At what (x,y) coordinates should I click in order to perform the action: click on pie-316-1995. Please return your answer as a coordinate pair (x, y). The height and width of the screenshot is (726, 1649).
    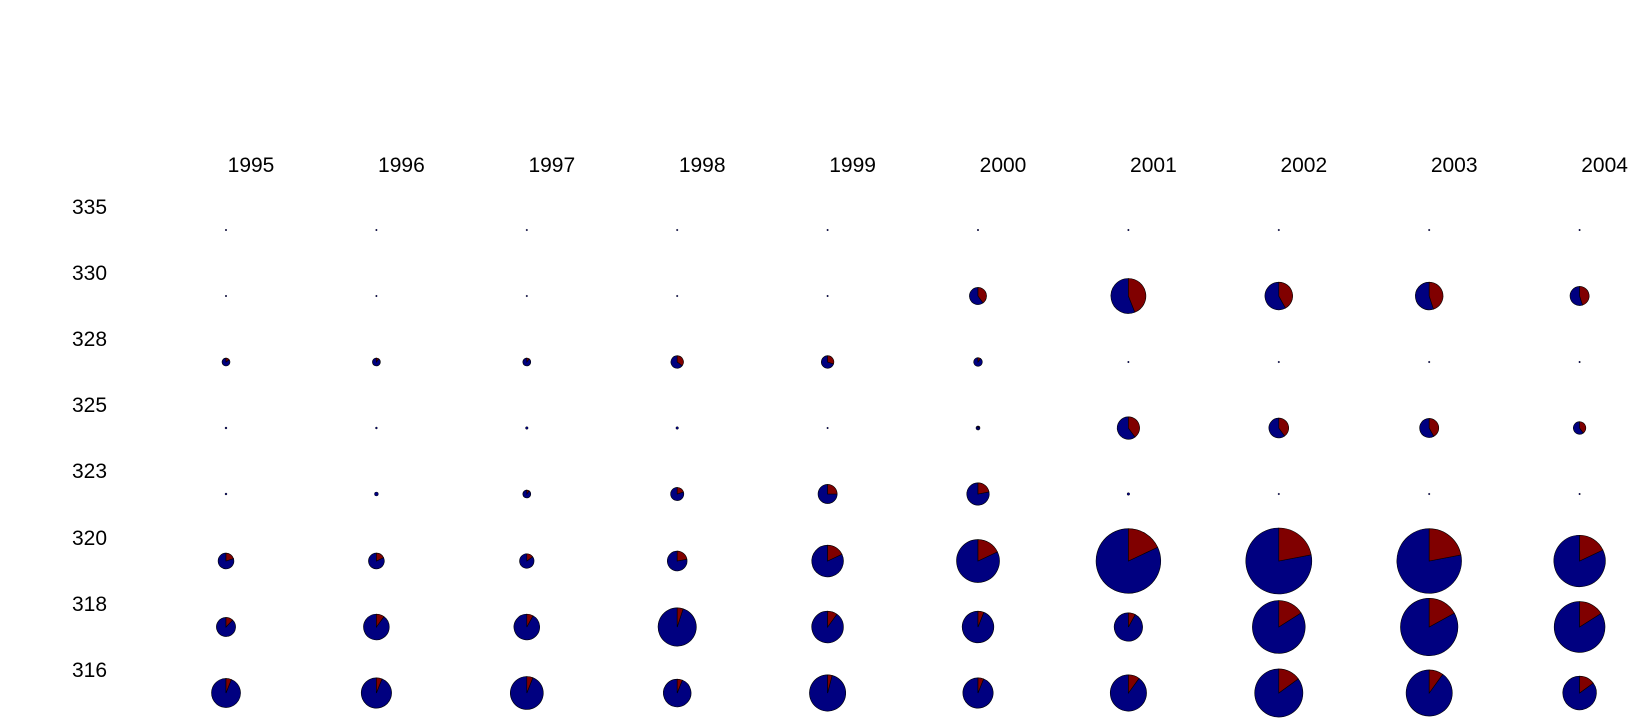
    Looking at the image, I should click on (226, 693).